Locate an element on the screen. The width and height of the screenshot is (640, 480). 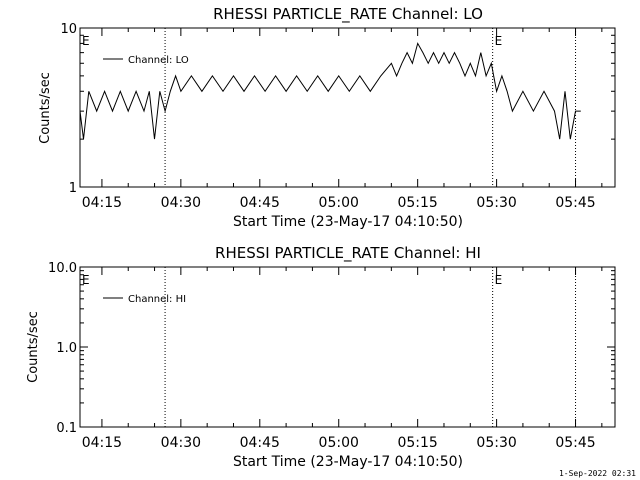
y-tick-label: 1 is located at coordinates (73, 188).